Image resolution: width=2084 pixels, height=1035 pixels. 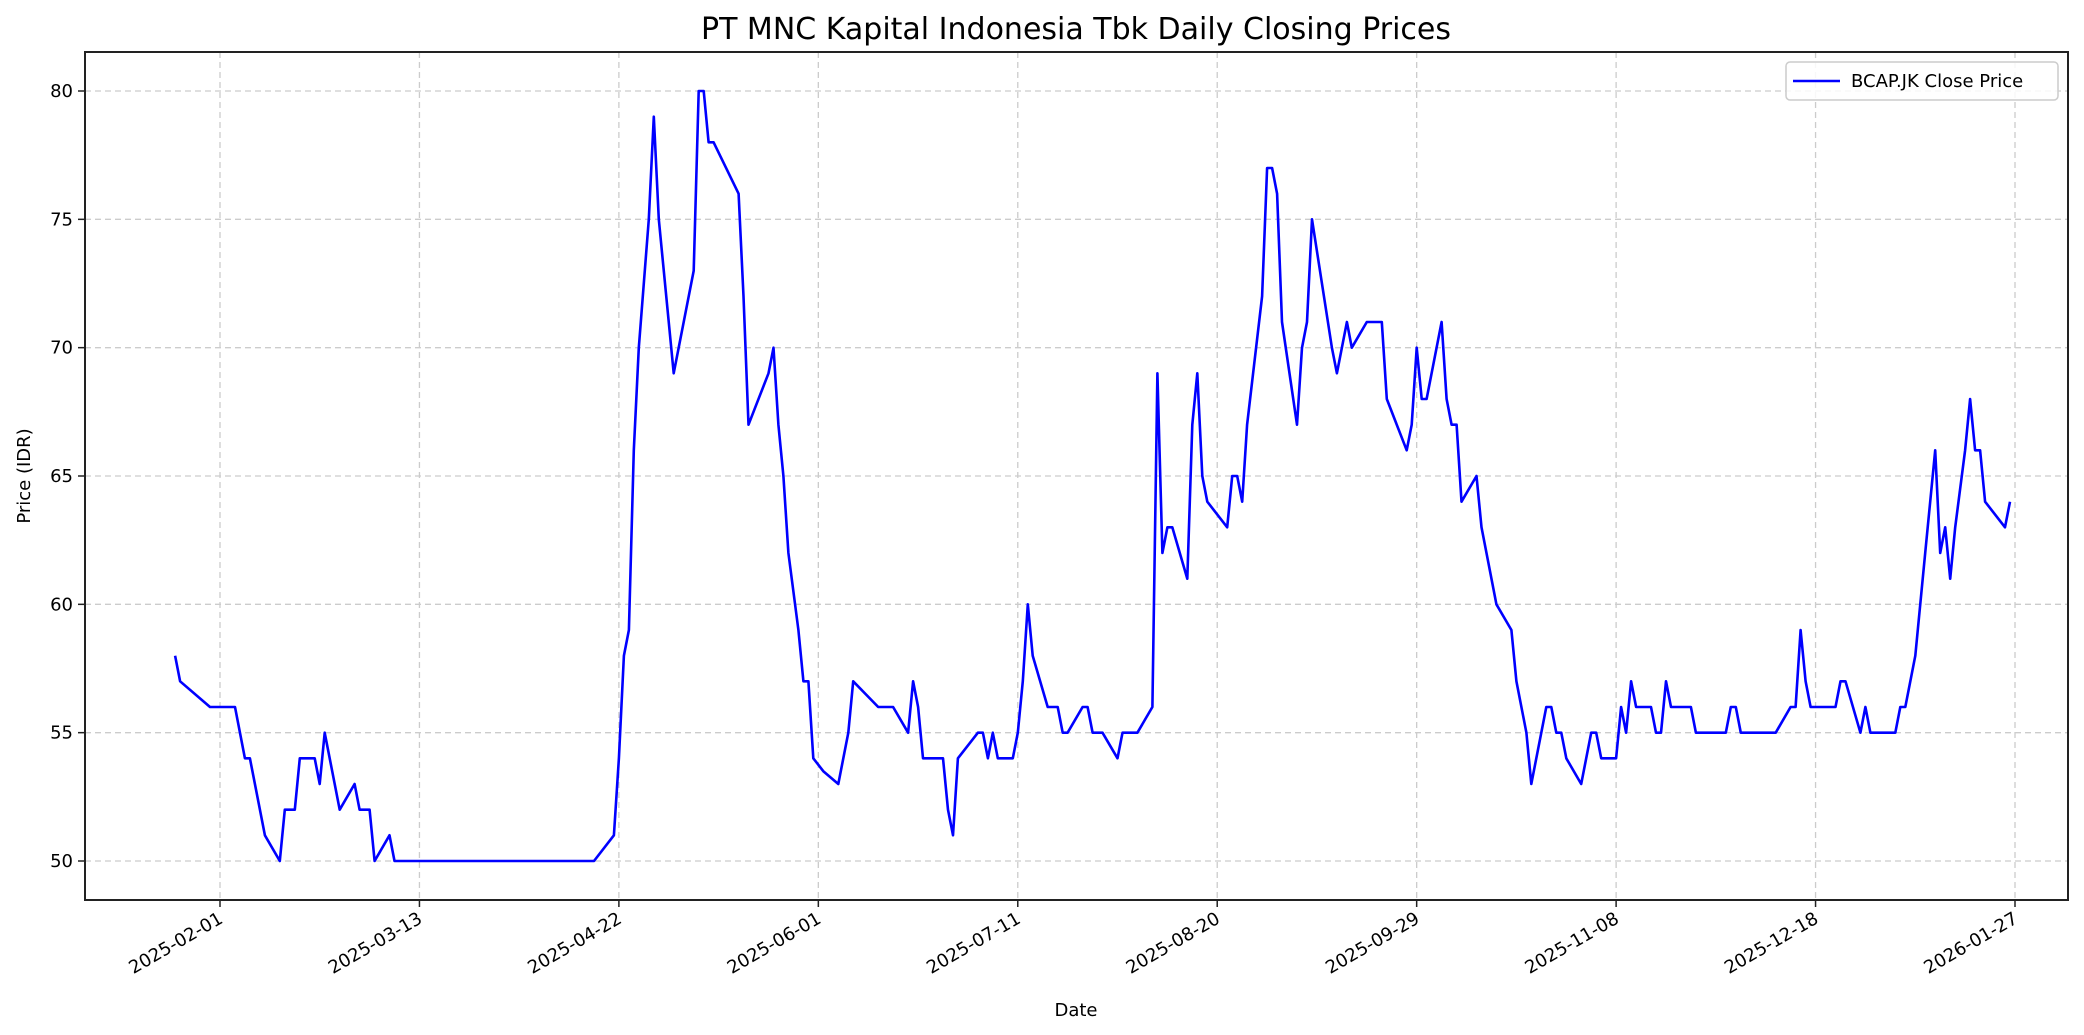 What do you see at coordinates (1173, 943) in the screenshot?
I see `x-tick-label: 2025-08-20` at bounding box center [1173, 943].